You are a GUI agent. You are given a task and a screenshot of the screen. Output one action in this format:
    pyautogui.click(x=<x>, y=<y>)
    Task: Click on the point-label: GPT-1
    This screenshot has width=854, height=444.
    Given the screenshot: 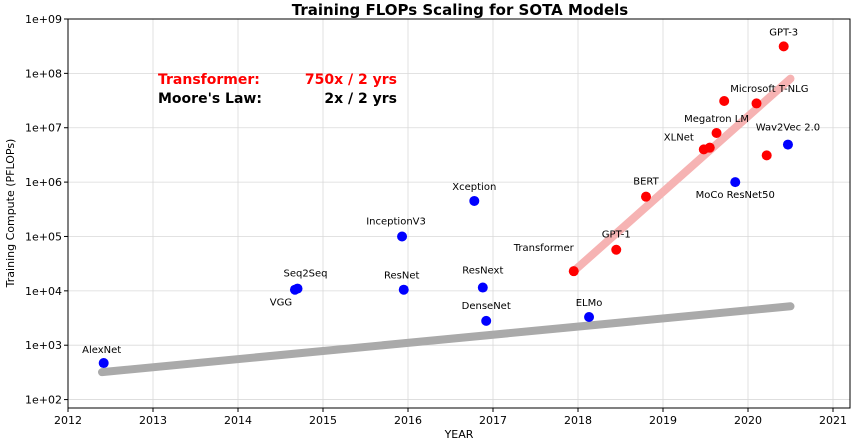 What is the action you would take?
    pyautogui.click(x=616, y=235)
    